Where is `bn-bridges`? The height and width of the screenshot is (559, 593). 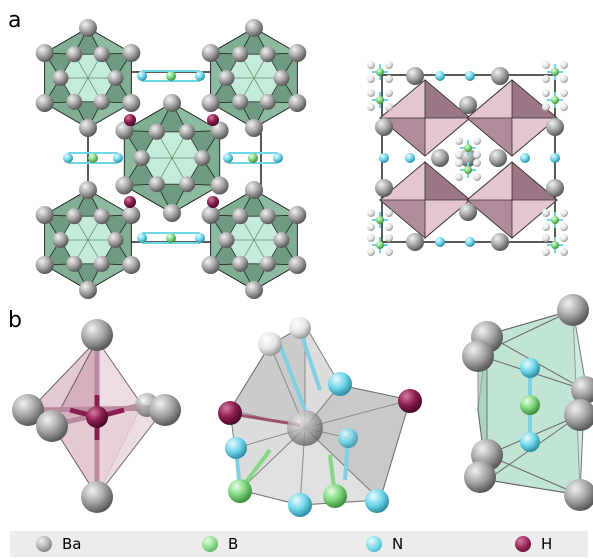
bn-bridges is located at coordinates (173, 157).